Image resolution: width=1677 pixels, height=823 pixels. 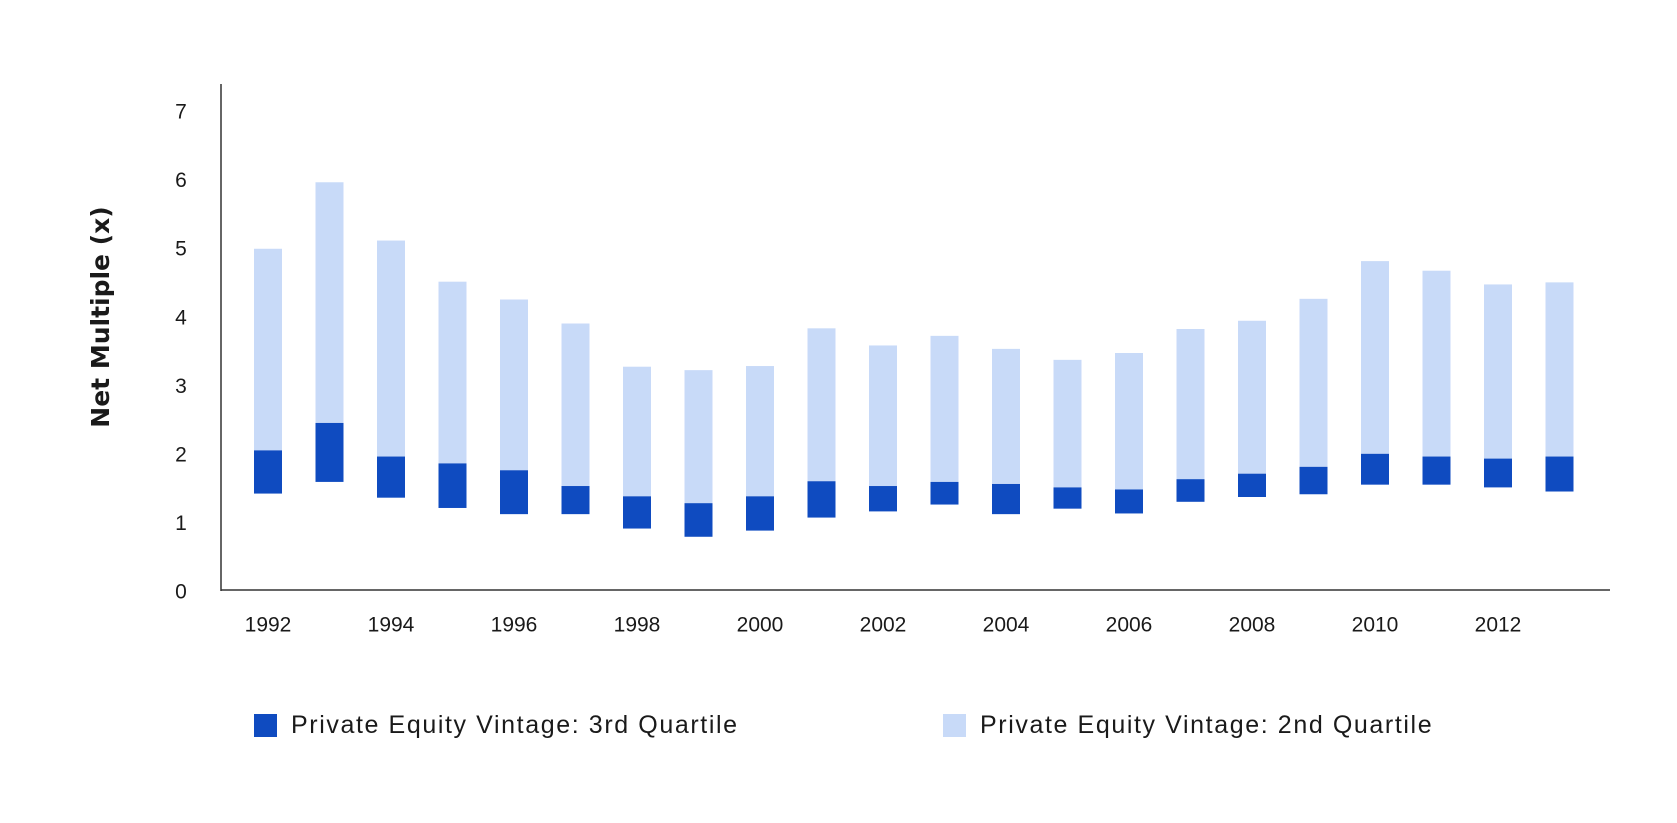 What do you see at coordinates (1207, 725) in the screenshot?
I see `legend-label-2nd-quartile: Private Equity Vintage: 2nd Quartile` at bounding box center [1207, 725].